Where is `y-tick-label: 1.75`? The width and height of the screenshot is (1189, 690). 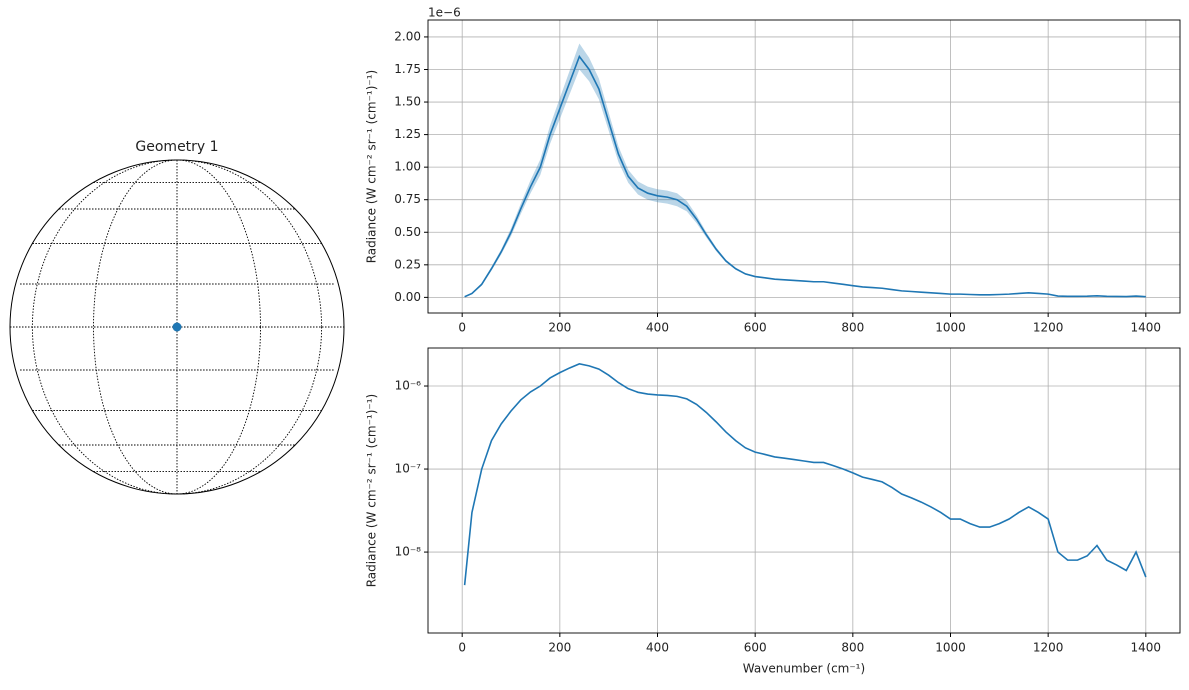
y-tick-label: 1.75 is located at coordinates (407, 69).